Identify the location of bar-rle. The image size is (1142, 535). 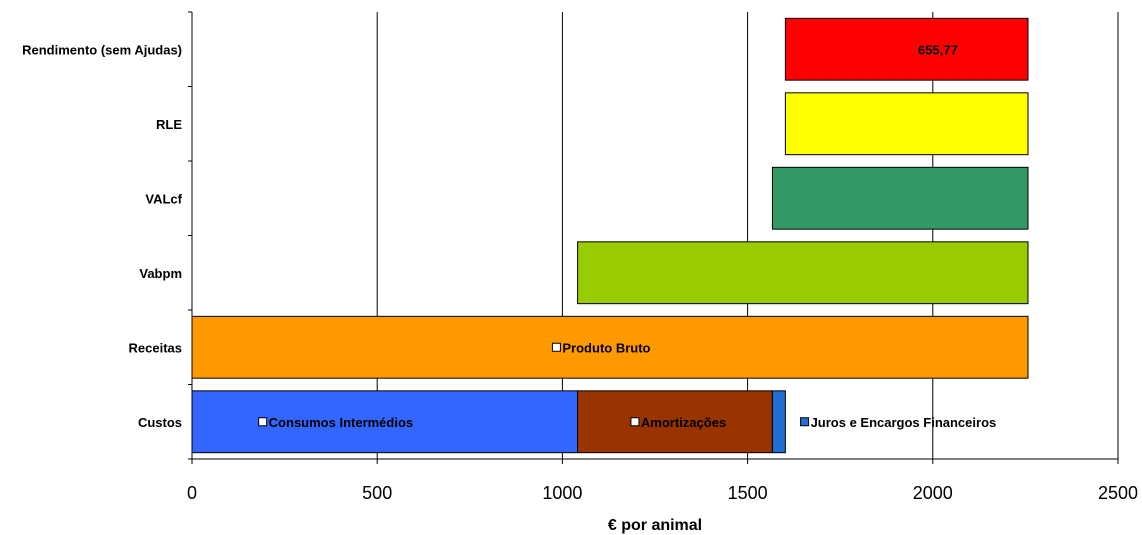
(906, 124).